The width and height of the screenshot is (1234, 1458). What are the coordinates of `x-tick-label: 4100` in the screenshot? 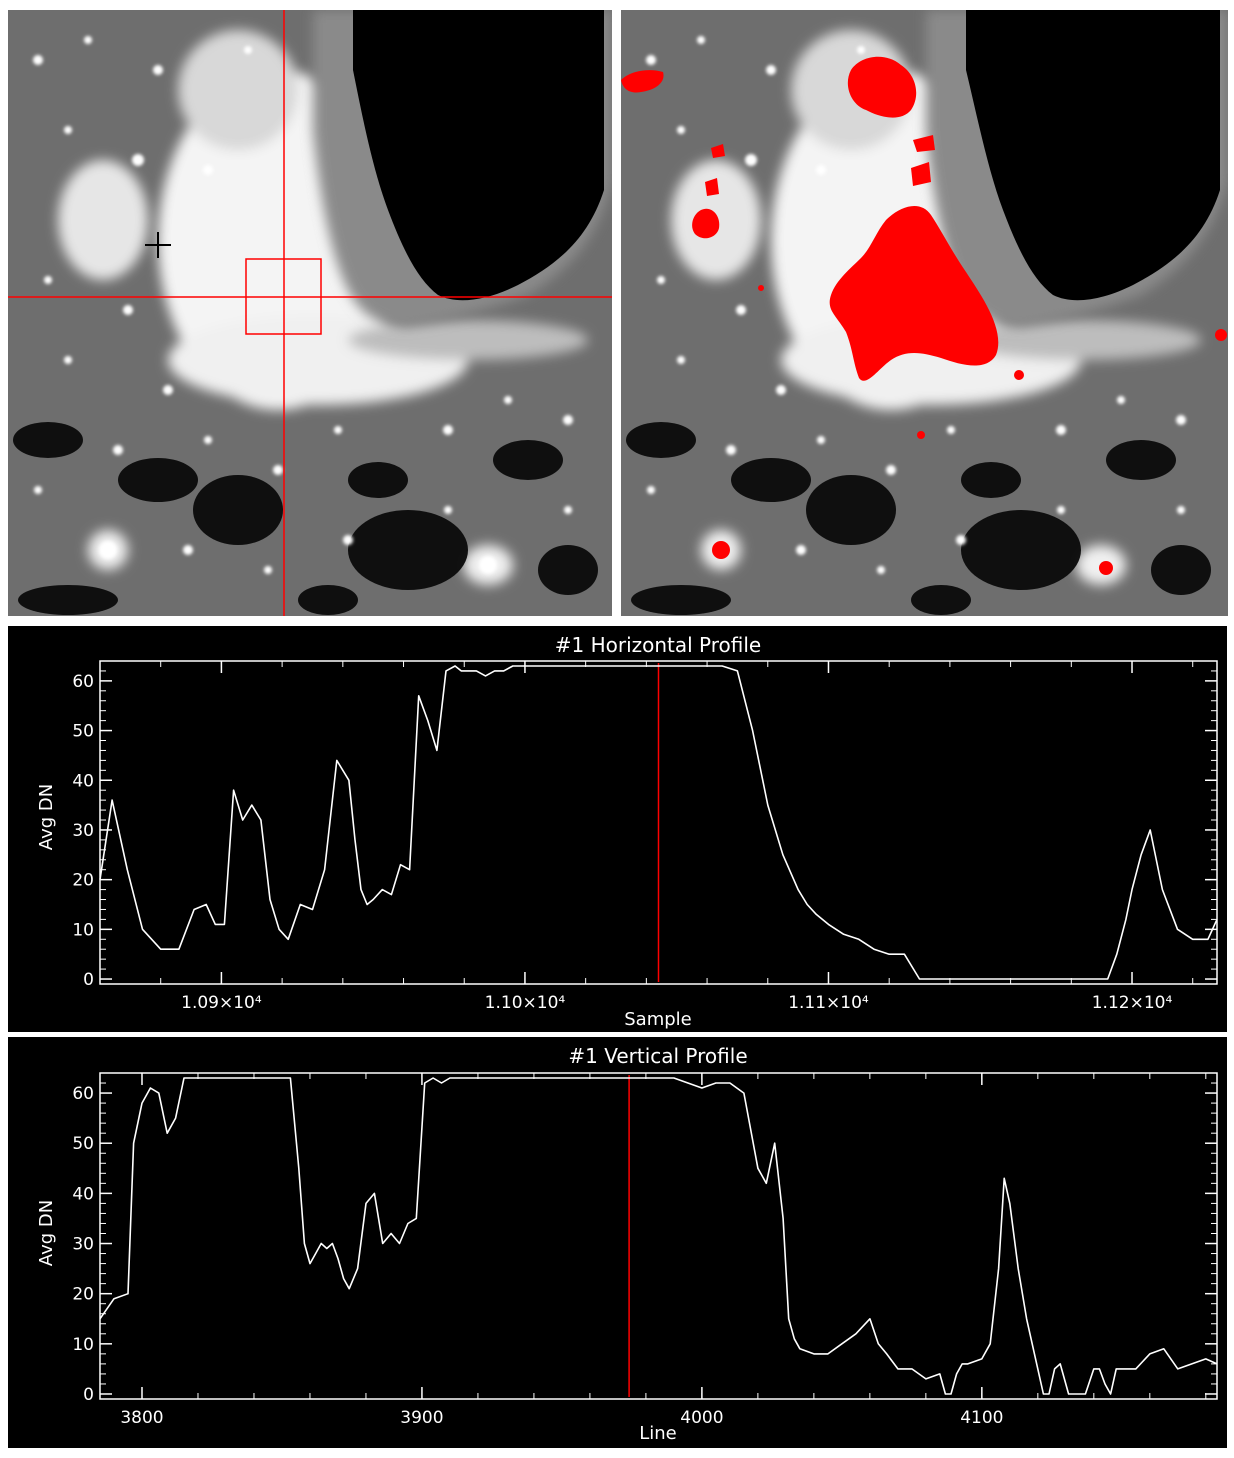 It's located at (981, 1418).